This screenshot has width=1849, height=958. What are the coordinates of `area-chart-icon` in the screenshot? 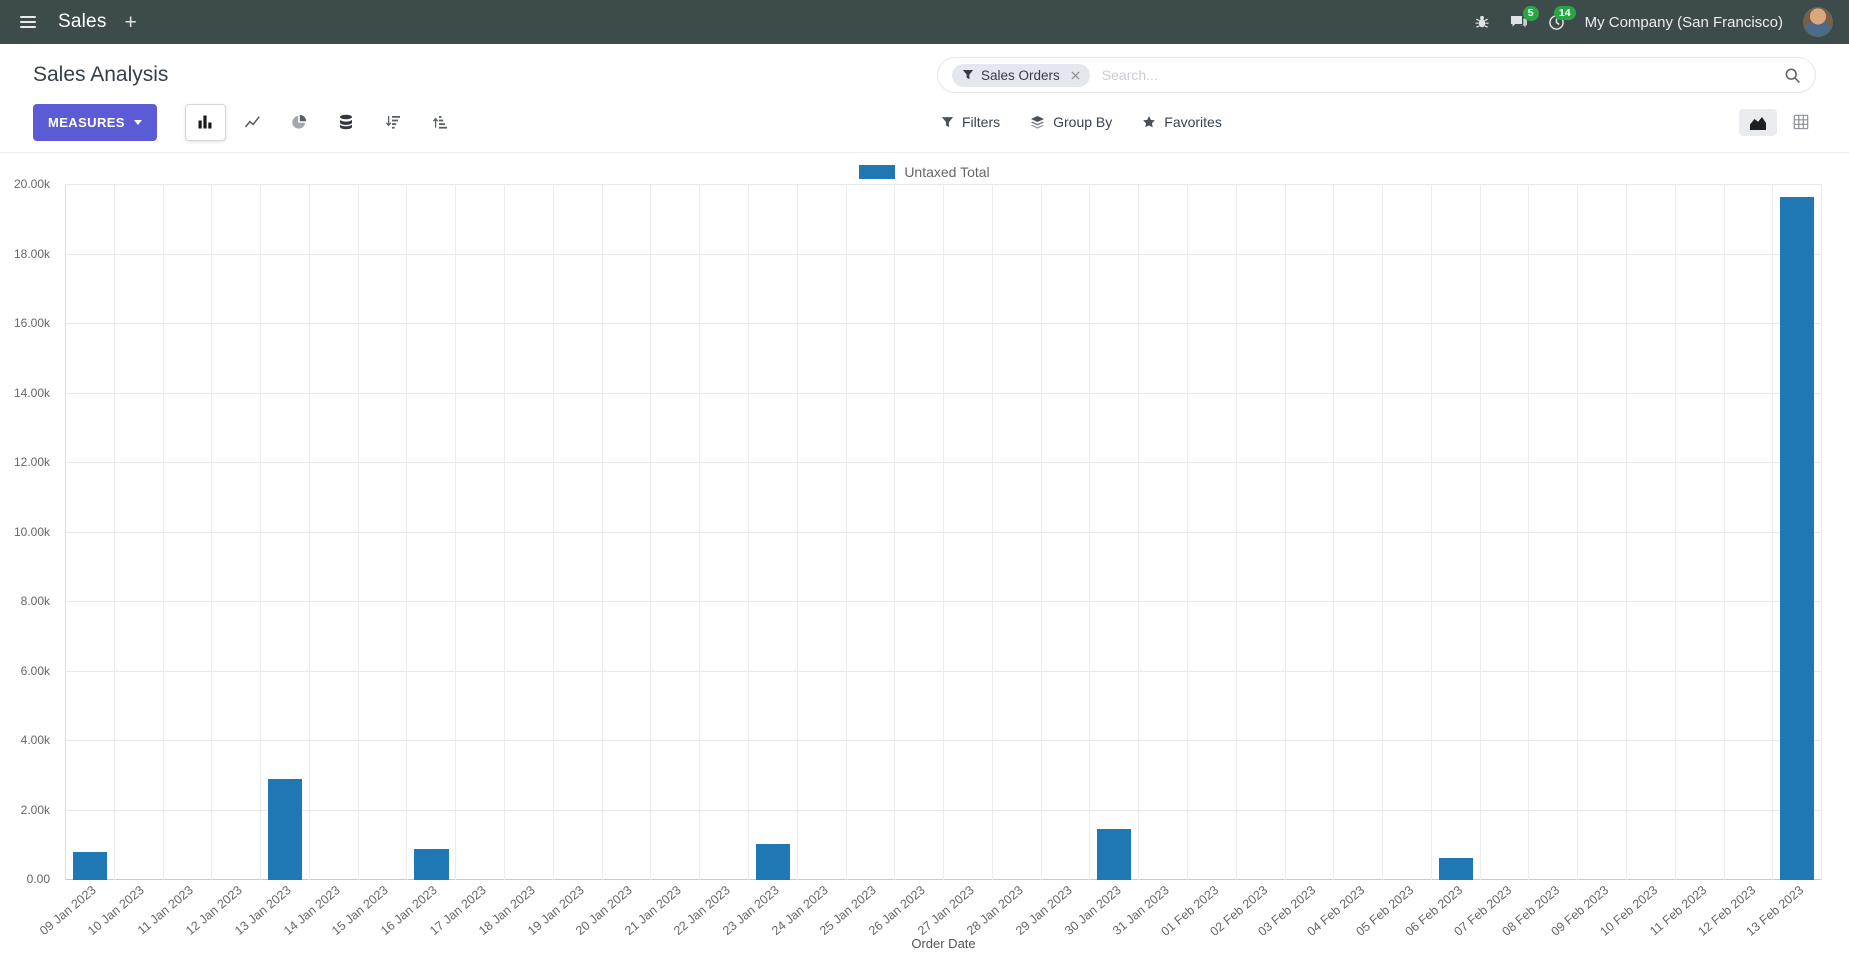 It's located at (1758, 123).